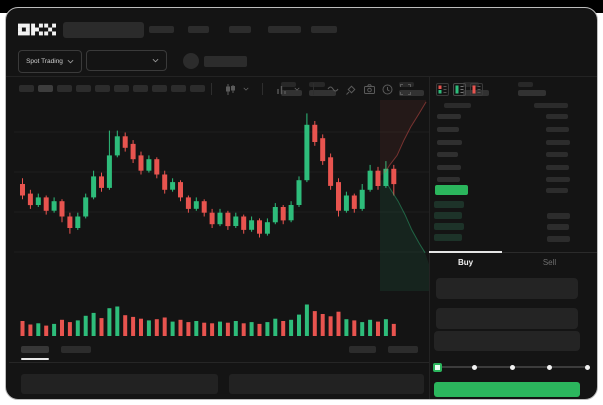 The image size is (603, 405). Describe the element at coordinates (459, 89) in the screenshot. I see `book-bids-icon` at that location.